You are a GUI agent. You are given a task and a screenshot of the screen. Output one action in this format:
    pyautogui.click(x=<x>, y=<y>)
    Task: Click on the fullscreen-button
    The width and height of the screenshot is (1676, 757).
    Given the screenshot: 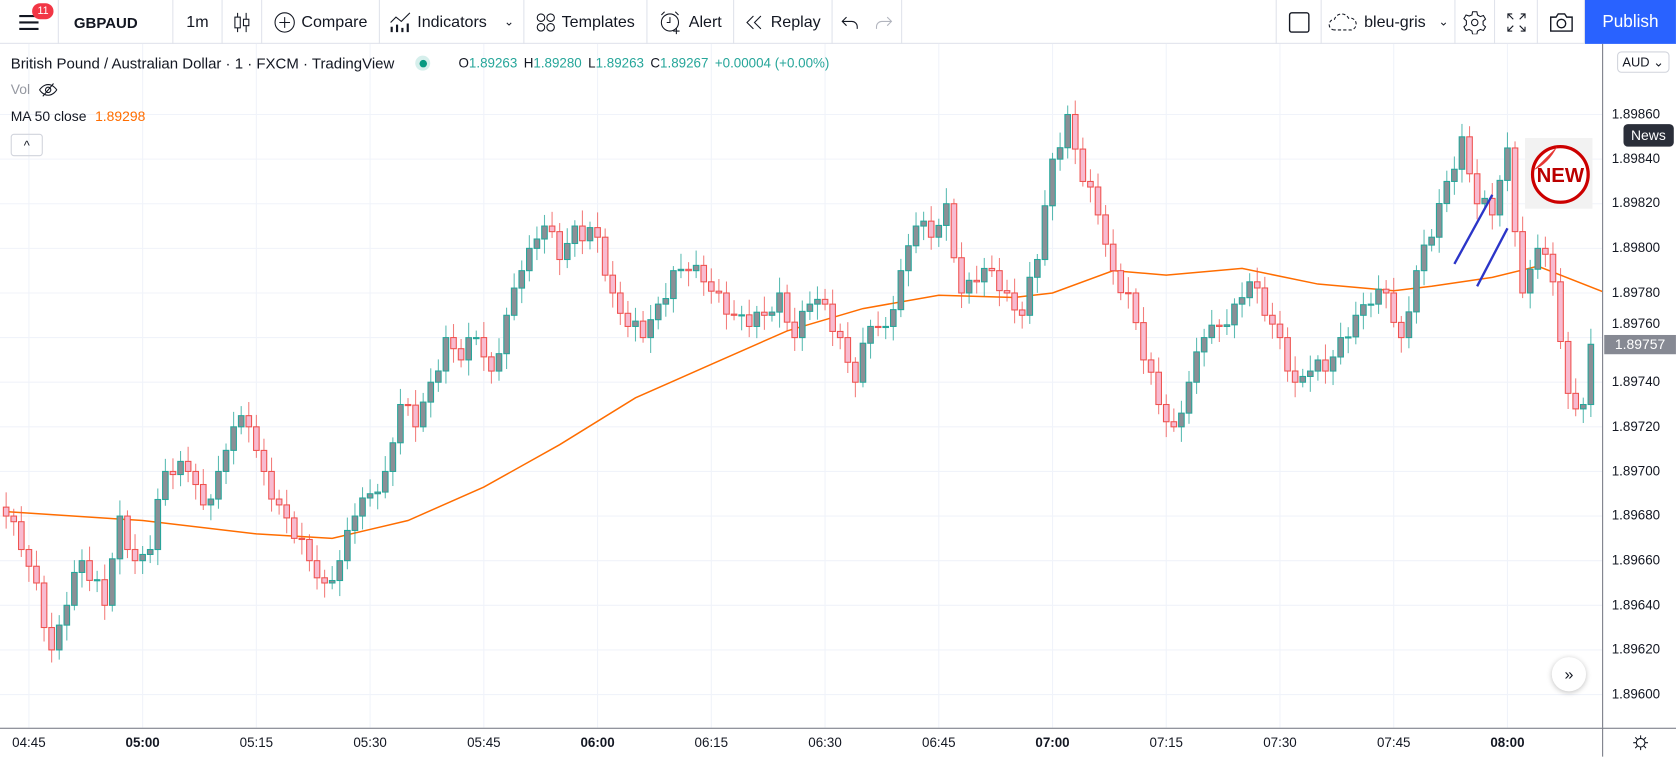 What is the action you would take?
    pyautogui.click(x=1516, y=22)
    